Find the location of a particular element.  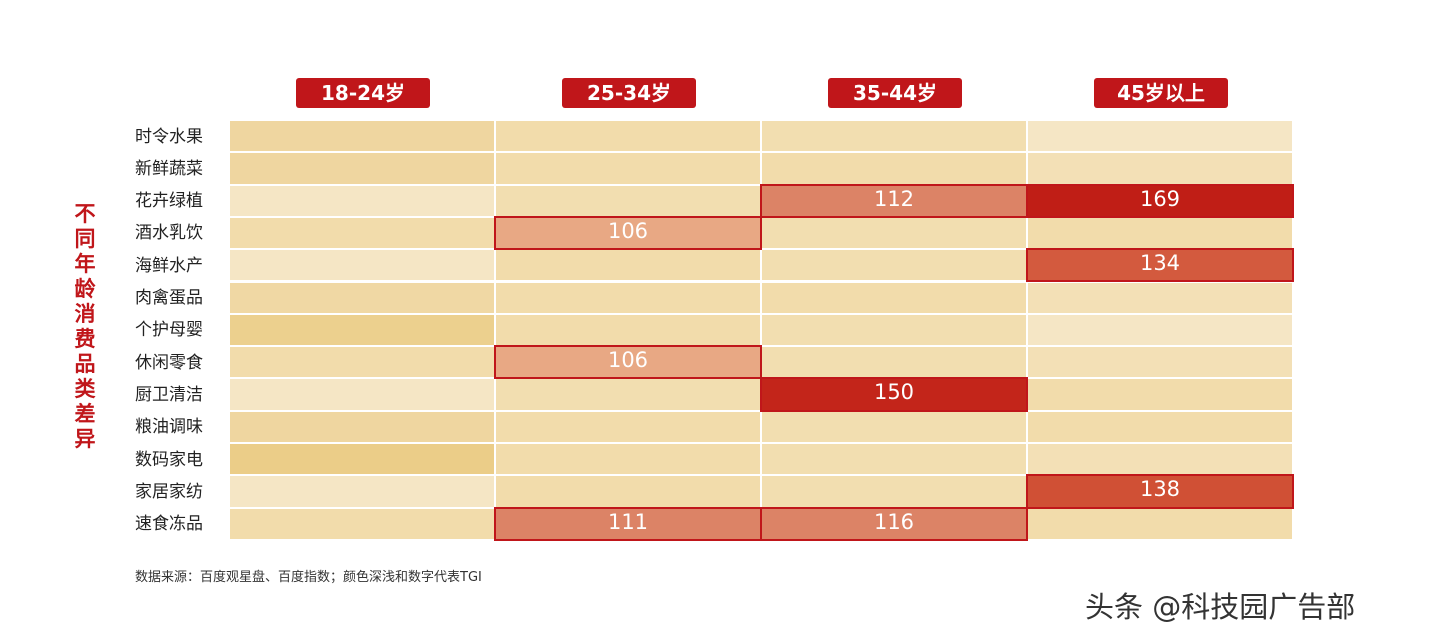

column-header: 18-24岁 is located at coordinates (363, 93).